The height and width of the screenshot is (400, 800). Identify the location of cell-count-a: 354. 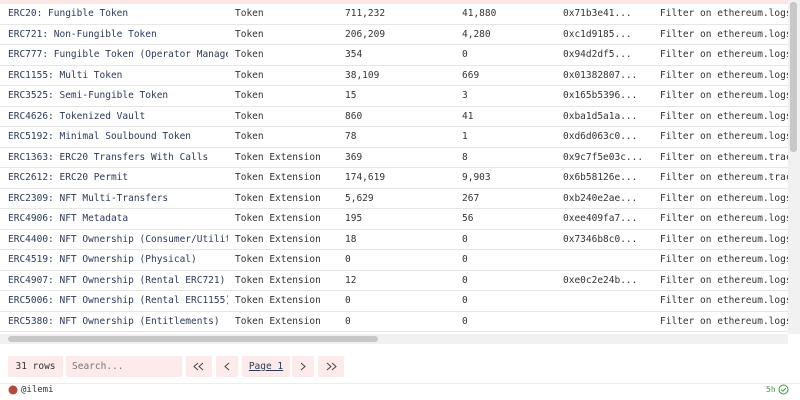
(354, 54).